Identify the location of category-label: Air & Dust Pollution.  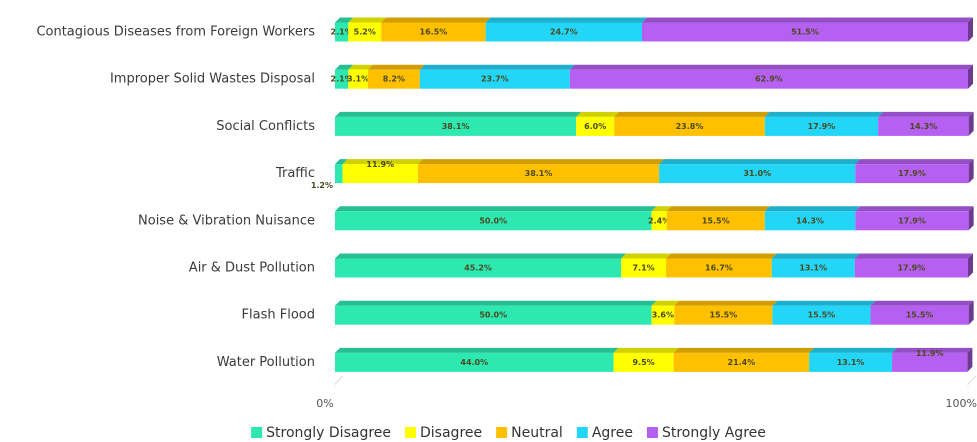
(252, 268).